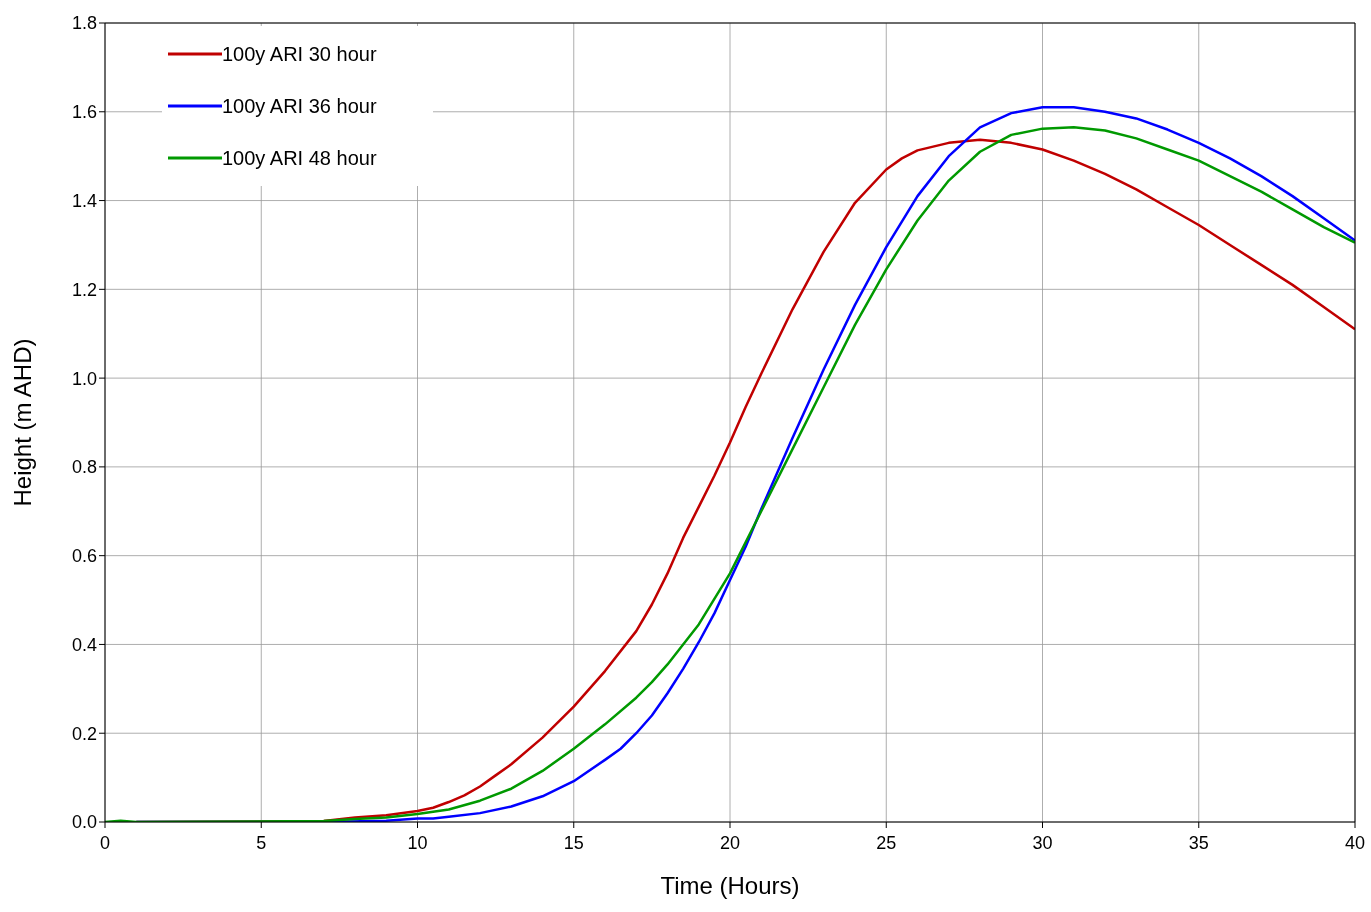 The width and height of the screenshot is (1371, 912). Describe the element at coordinates (84, 556) in the screenshot. I see `y-tick-label: 0.6` at that location.